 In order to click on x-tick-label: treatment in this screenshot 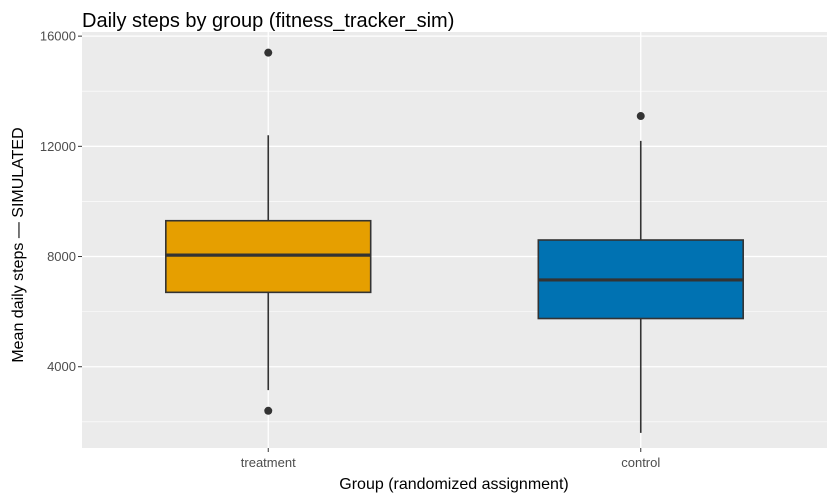, I will do `click(268, 462)`.